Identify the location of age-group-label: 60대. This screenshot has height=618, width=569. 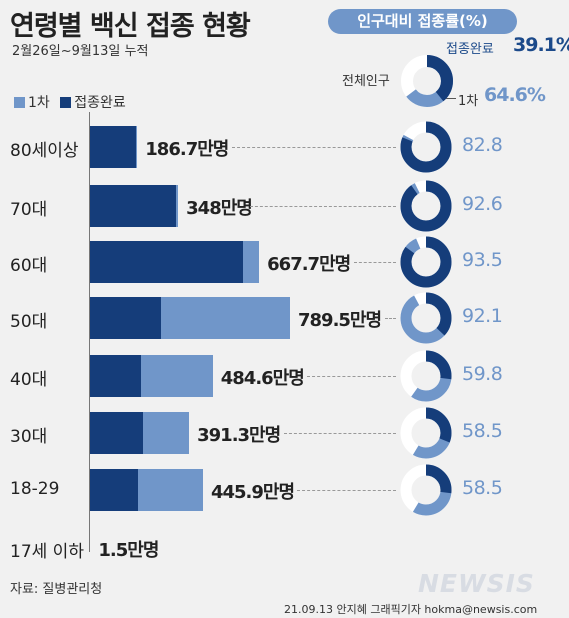
(29, 266).